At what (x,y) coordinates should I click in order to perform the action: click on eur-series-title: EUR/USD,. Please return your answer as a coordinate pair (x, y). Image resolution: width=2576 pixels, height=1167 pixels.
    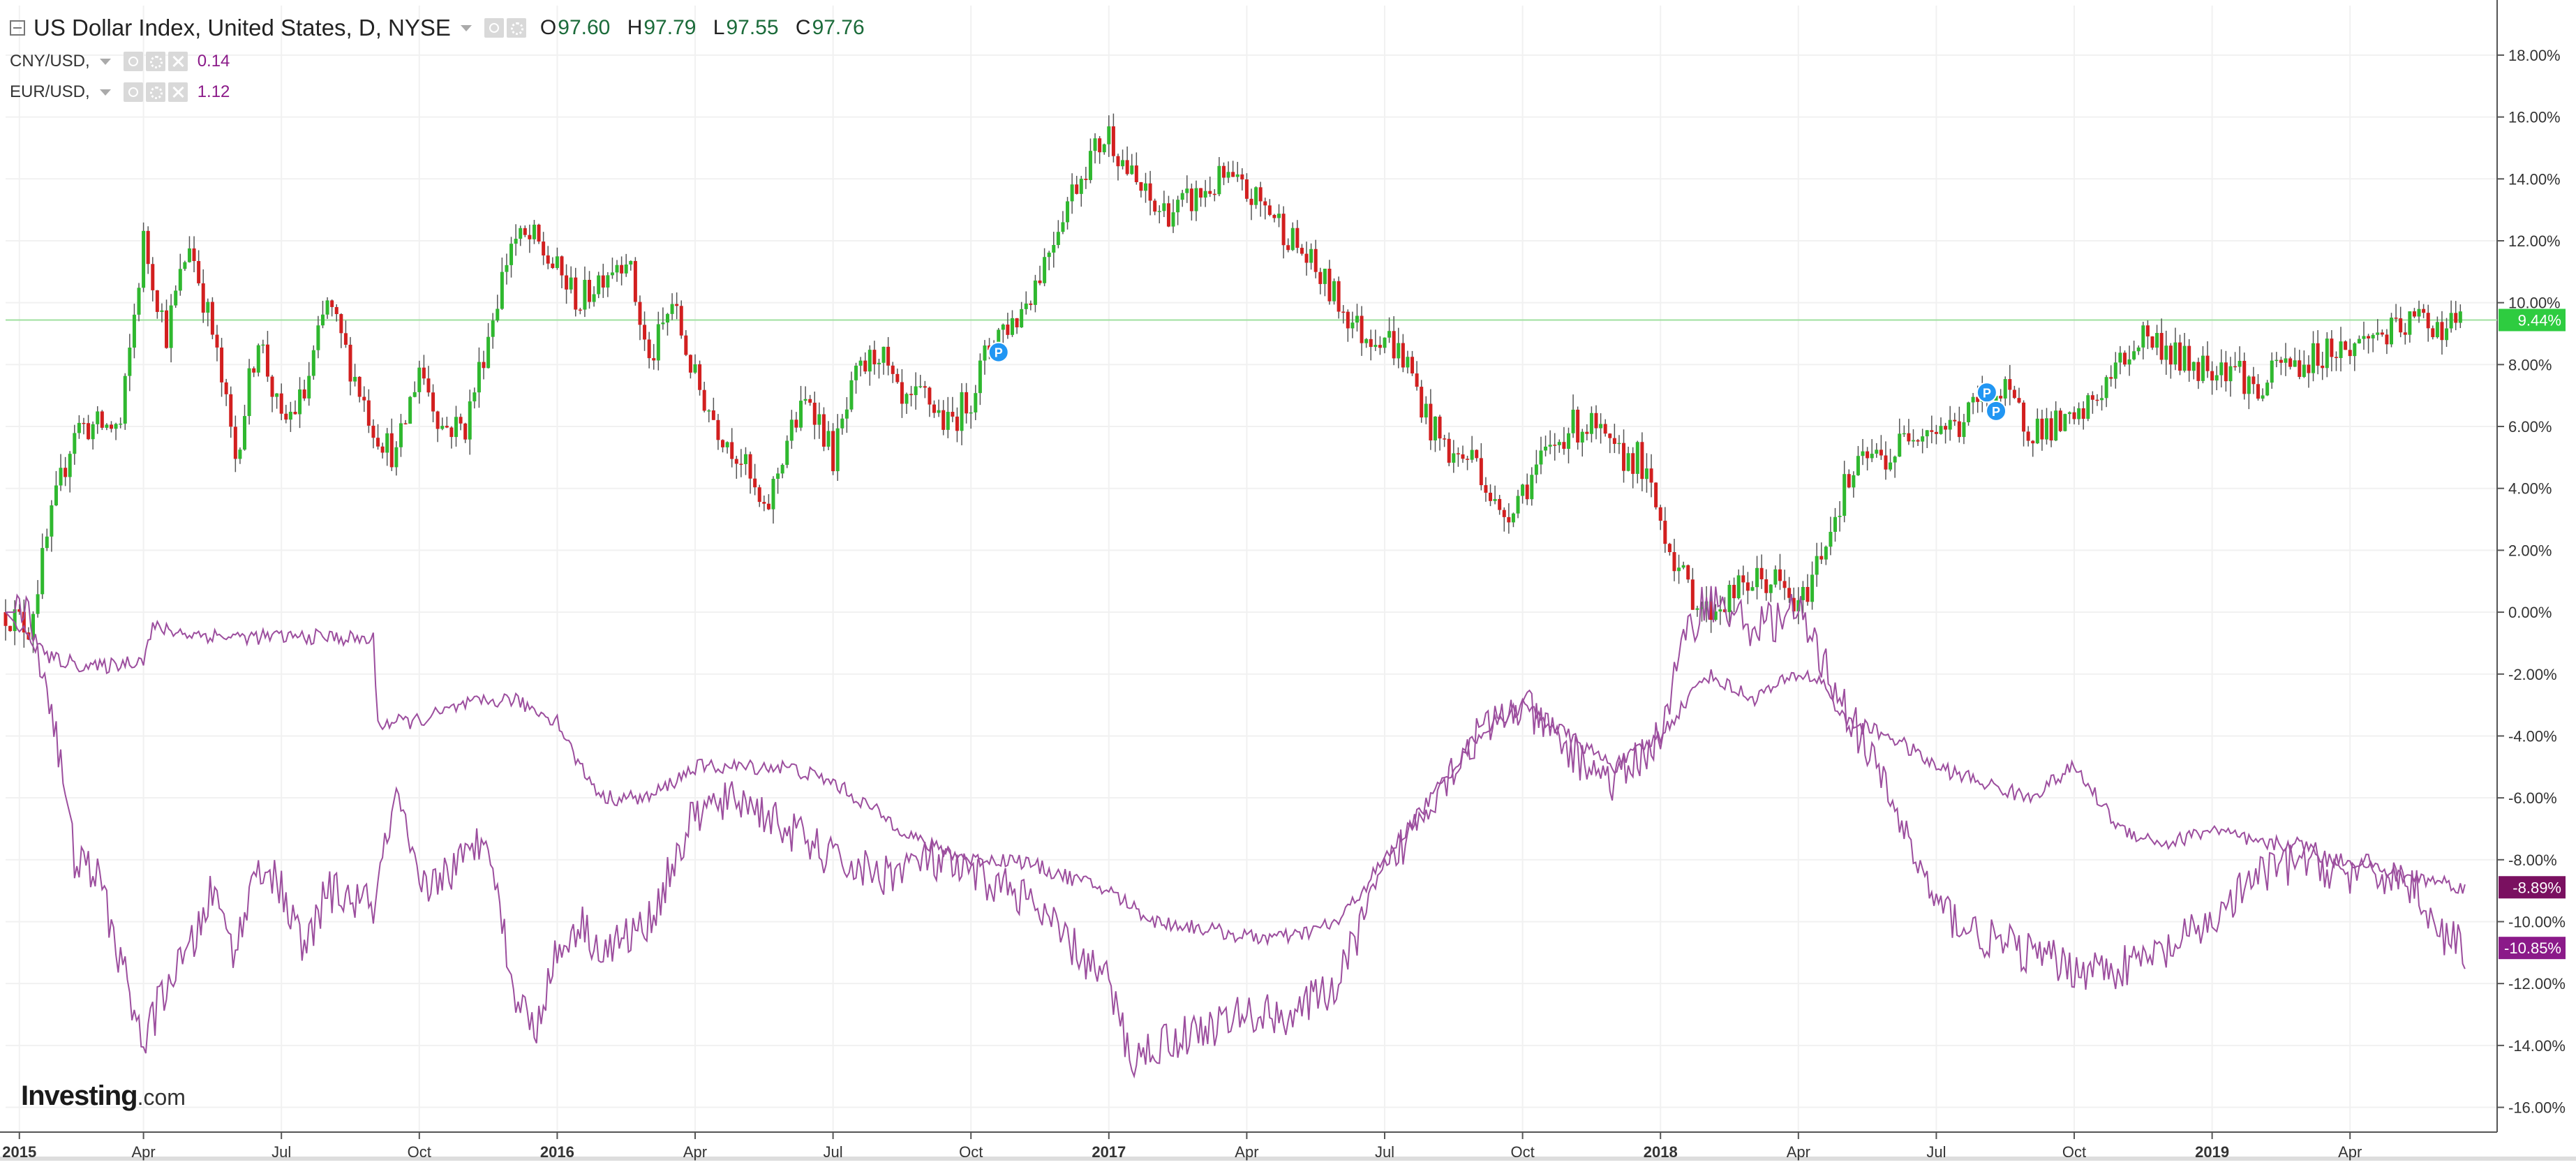
    Looking at the image, I should click on (50, 91).